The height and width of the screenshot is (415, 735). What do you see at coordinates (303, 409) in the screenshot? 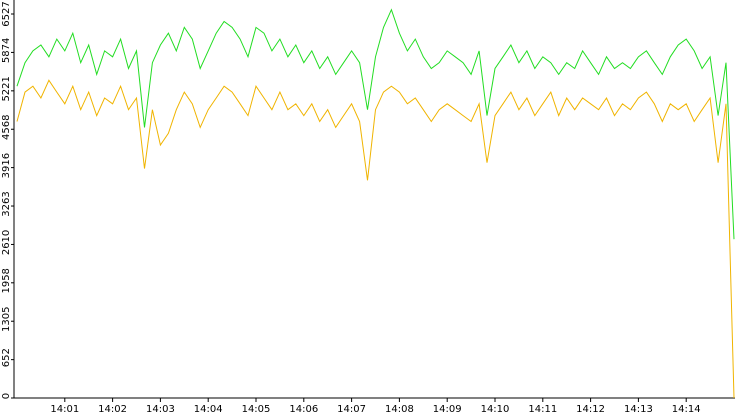
I see `x-tick-label: 14:06` at bounding box center [303, 409].